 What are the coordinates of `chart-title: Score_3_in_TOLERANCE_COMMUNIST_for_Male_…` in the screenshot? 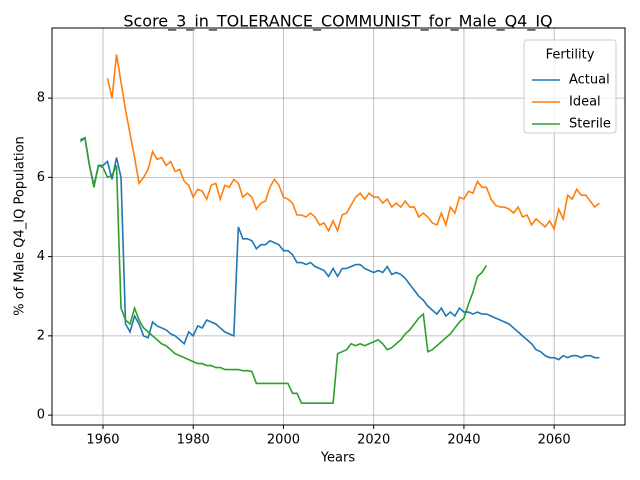 It's located at (337, 22).